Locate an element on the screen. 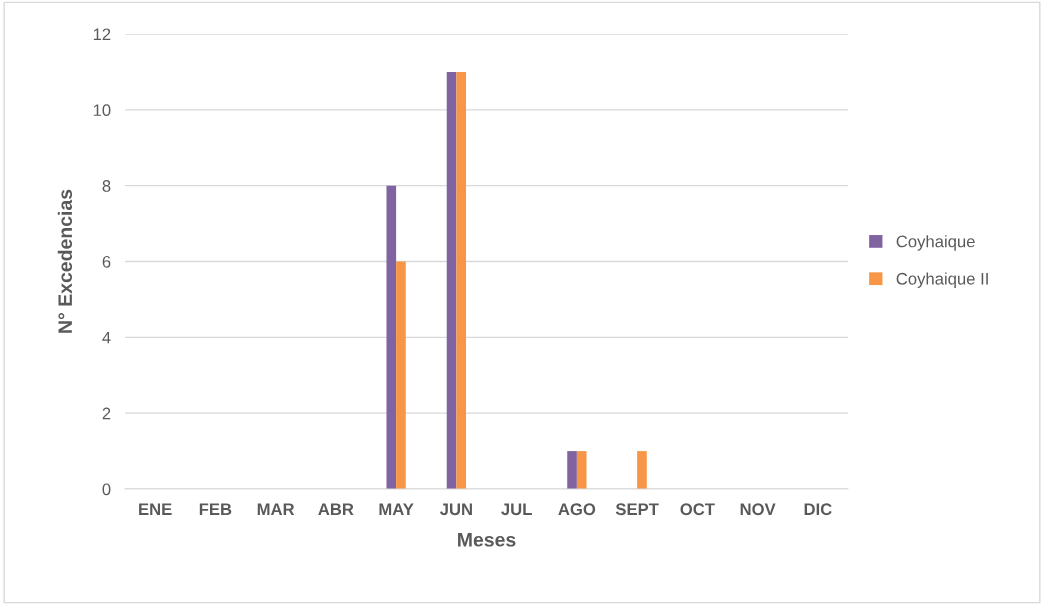 This screenshot has height=605, width=1044. y-tick-label: 0 is located at coordinates (106, 489).